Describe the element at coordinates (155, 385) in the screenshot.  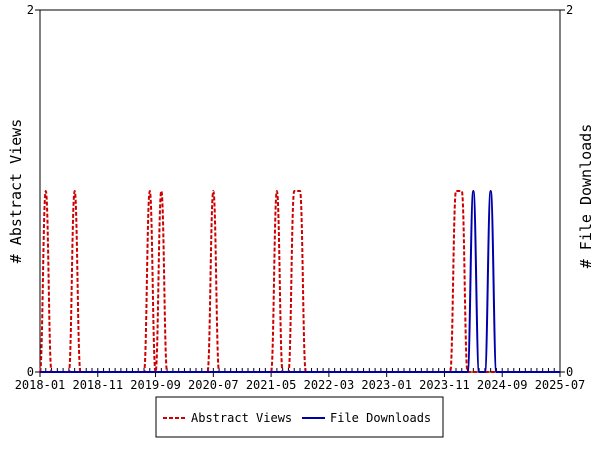
I see `x-tick-label: 2019-09` at that location.